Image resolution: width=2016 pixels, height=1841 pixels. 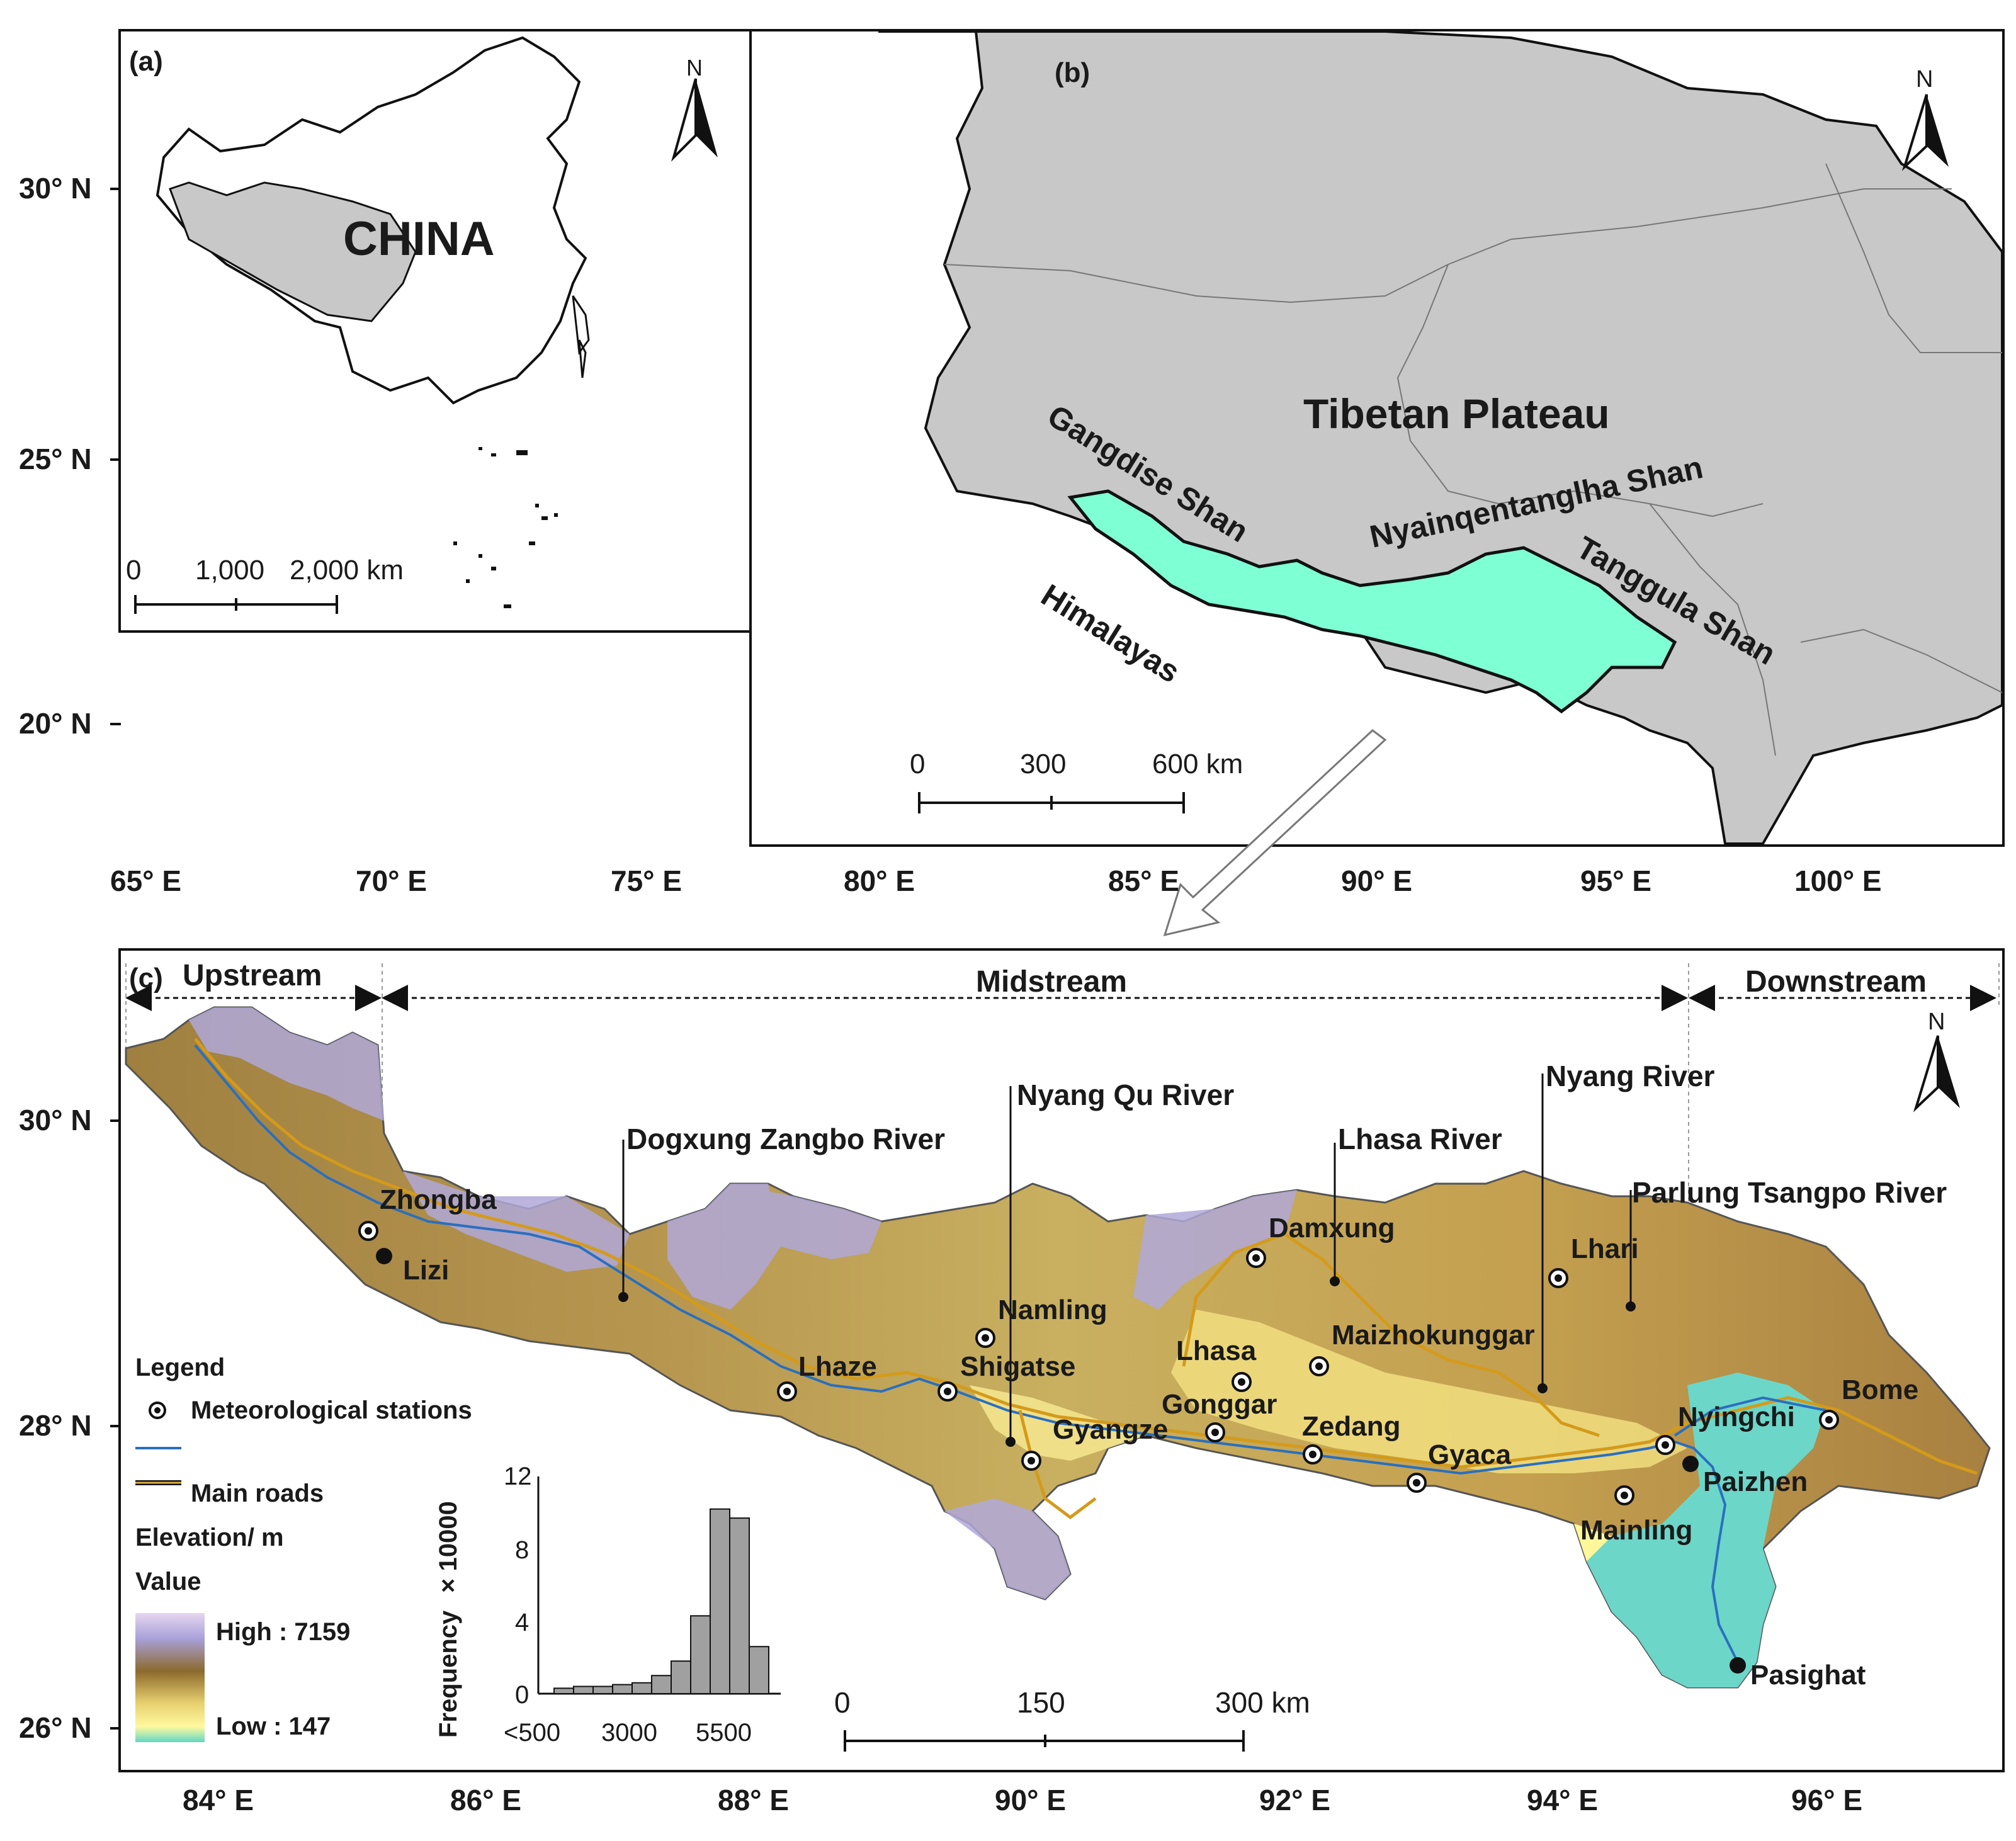 What do you see at coordinates (1936, 1061) in the screenshot?
I see `north-arrow-c: N` at bounding box center [1936, 1061].